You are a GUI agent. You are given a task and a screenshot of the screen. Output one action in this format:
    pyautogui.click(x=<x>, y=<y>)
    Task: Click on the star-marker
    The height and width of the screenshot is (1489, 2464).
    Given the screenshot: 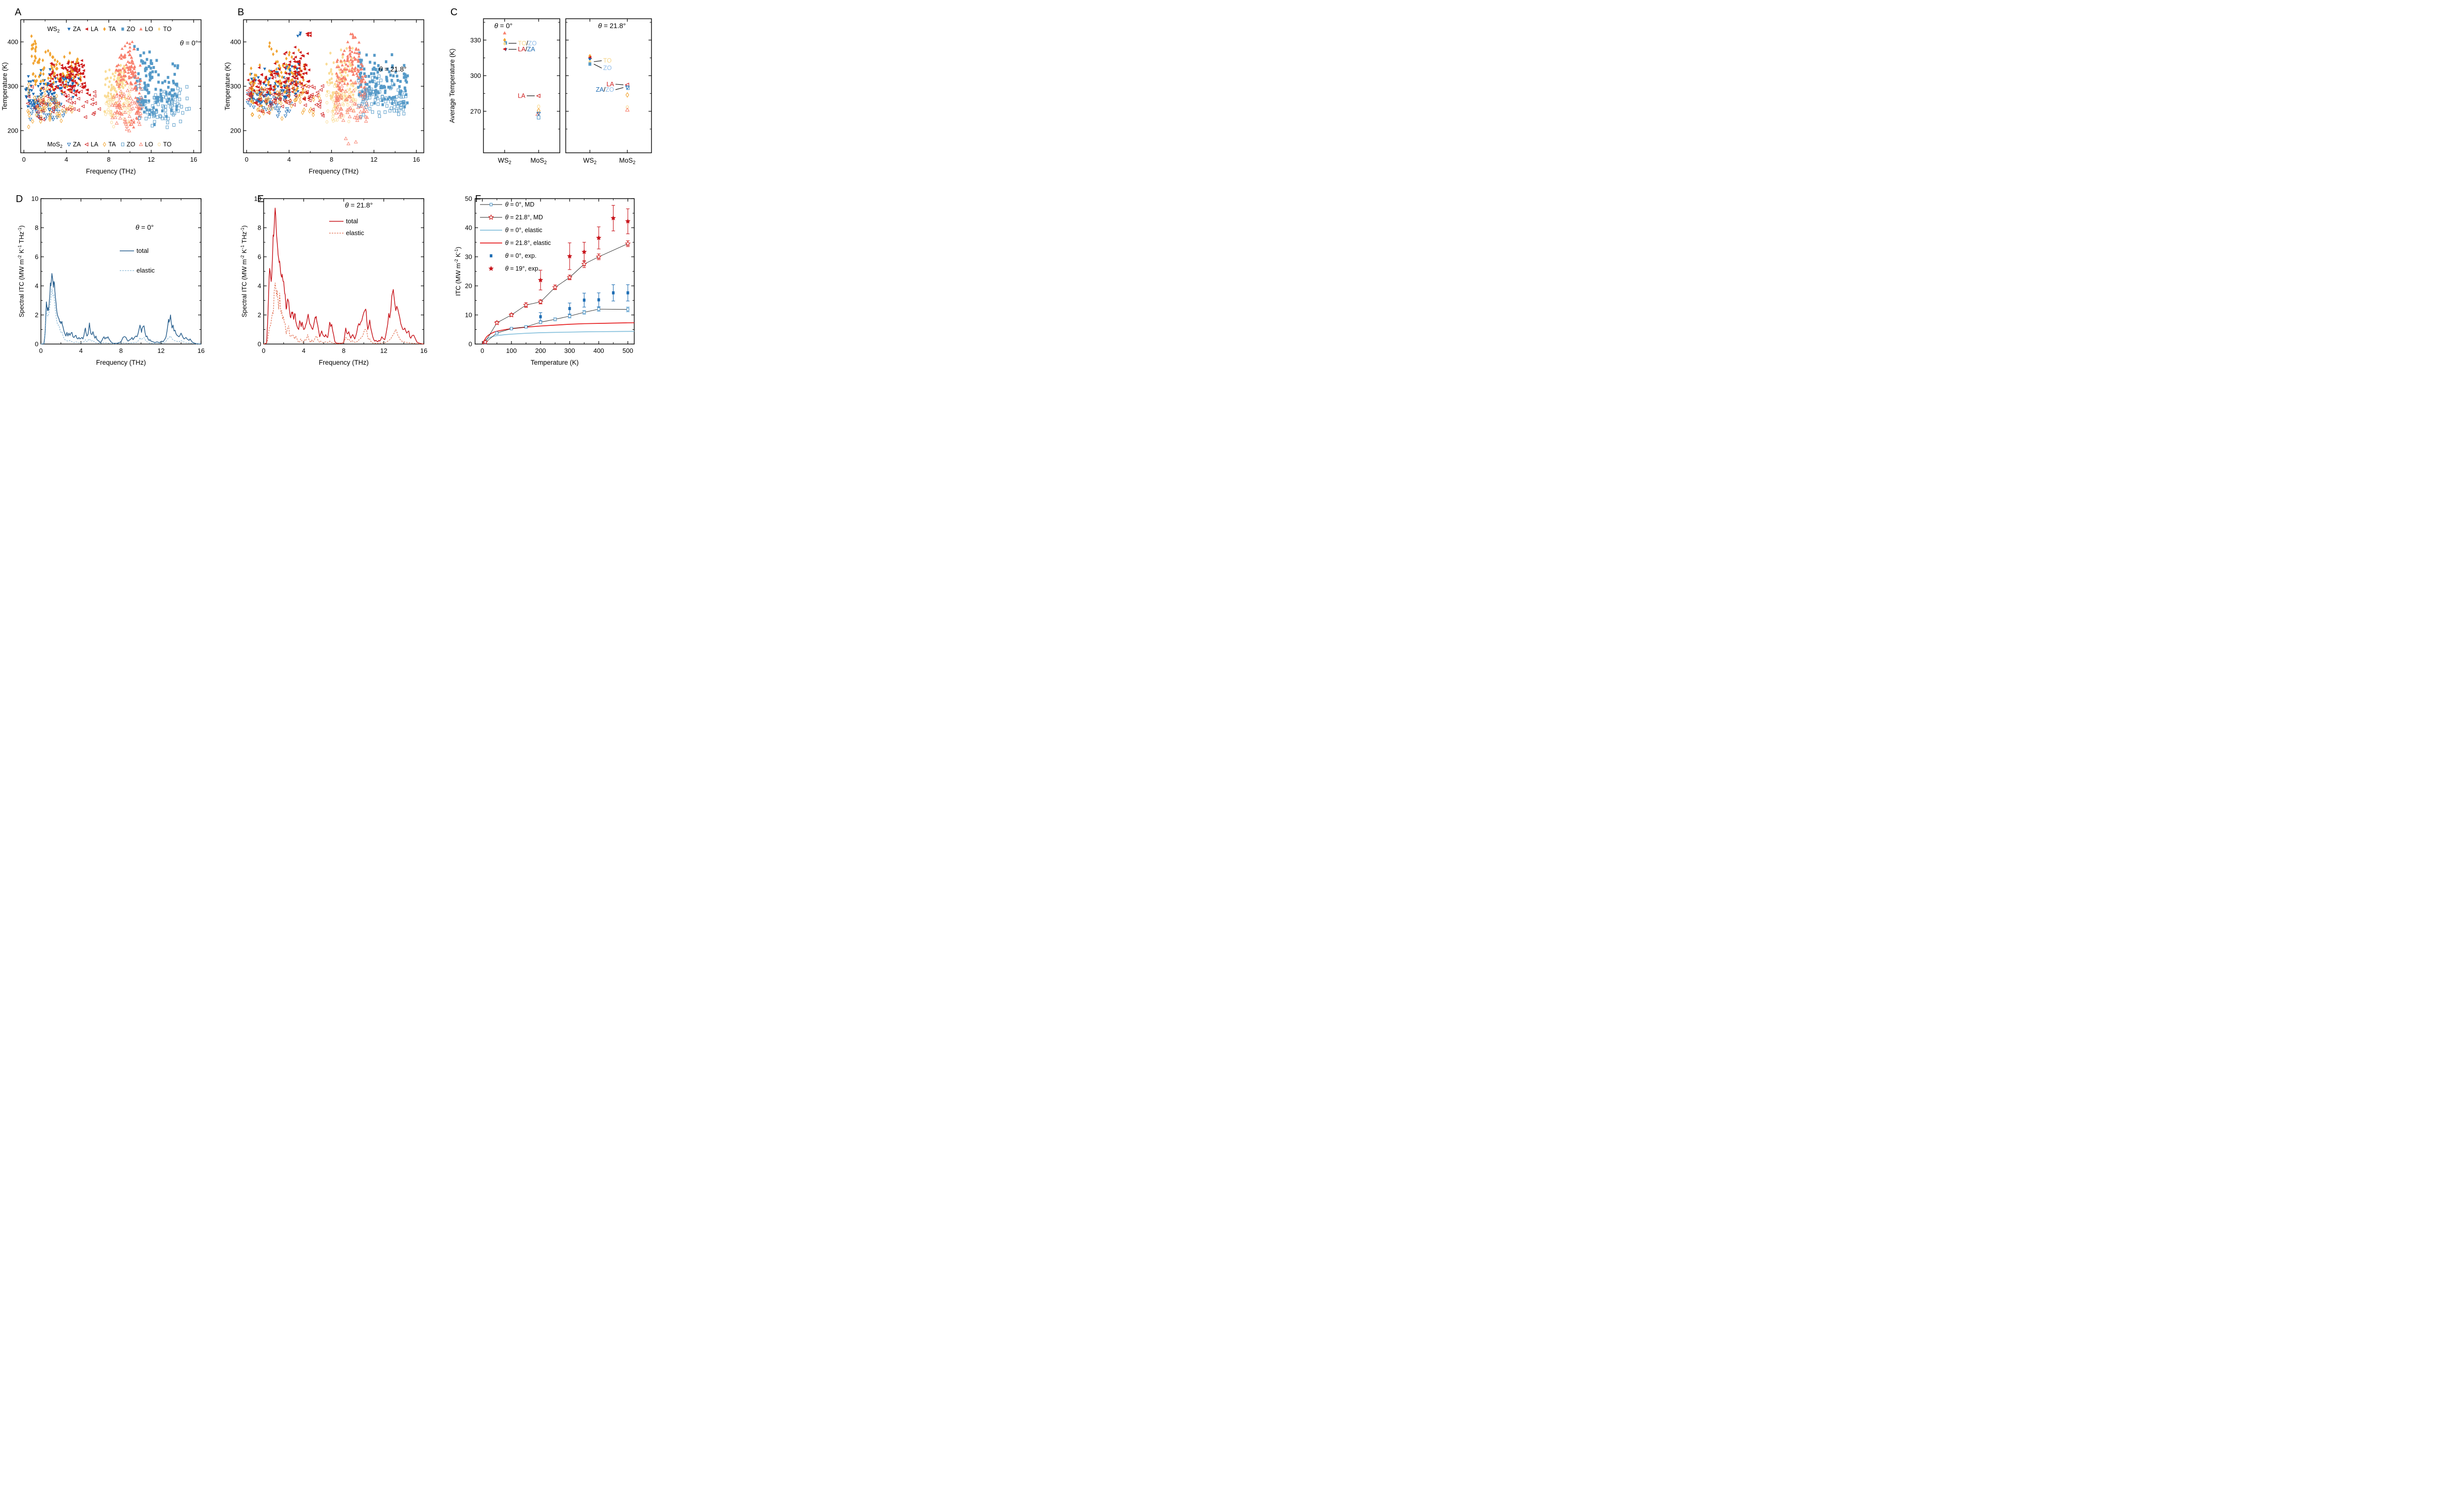 What is the action you would take?
    pyautogui.click(x=526, y=305)
    